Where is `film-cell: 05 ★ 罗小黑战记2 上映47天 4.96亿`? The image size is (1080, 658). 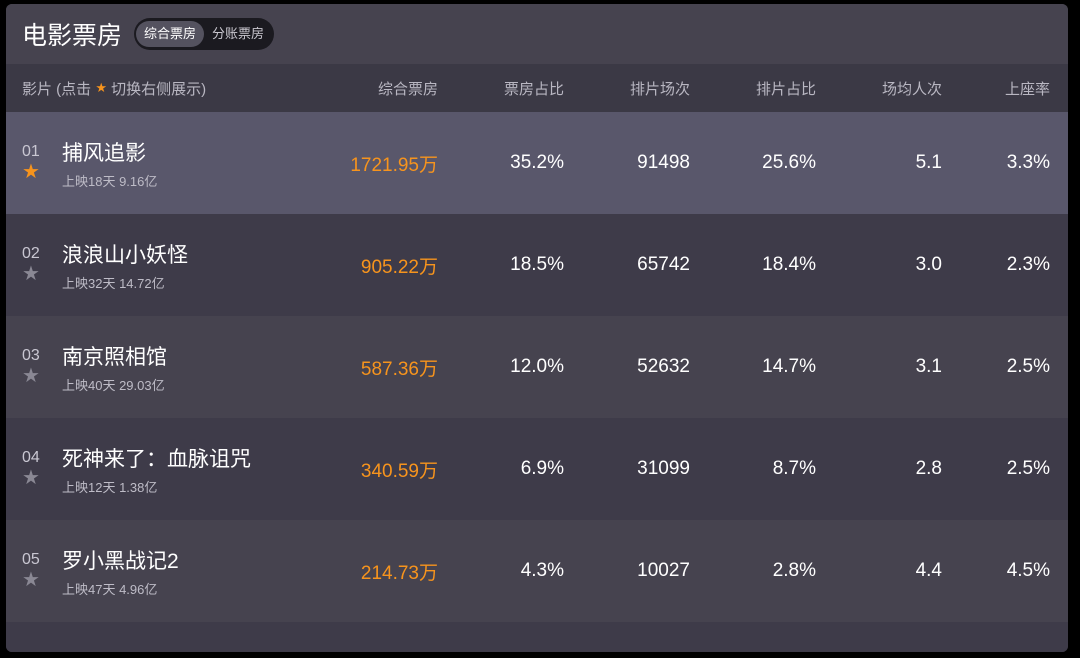
film-cell: 05 ★ 罗小黑战记2 上映47天 4.96亿 is located at coordinates (161, 571).